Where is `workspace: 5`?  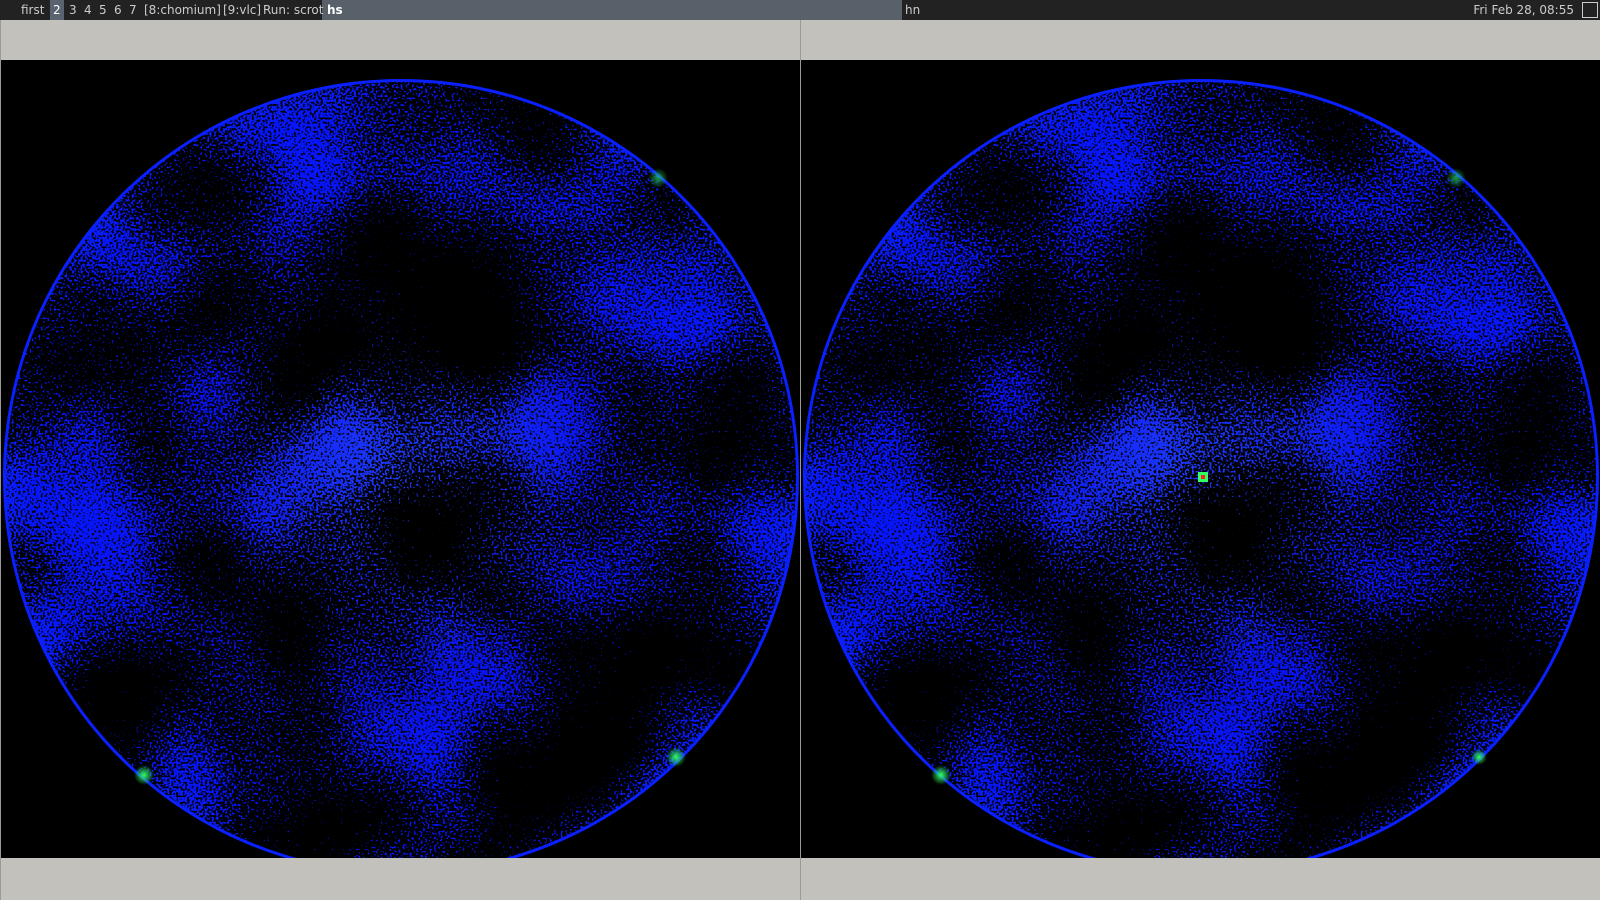
workspace: 5 is located at coordinates (103, 10).